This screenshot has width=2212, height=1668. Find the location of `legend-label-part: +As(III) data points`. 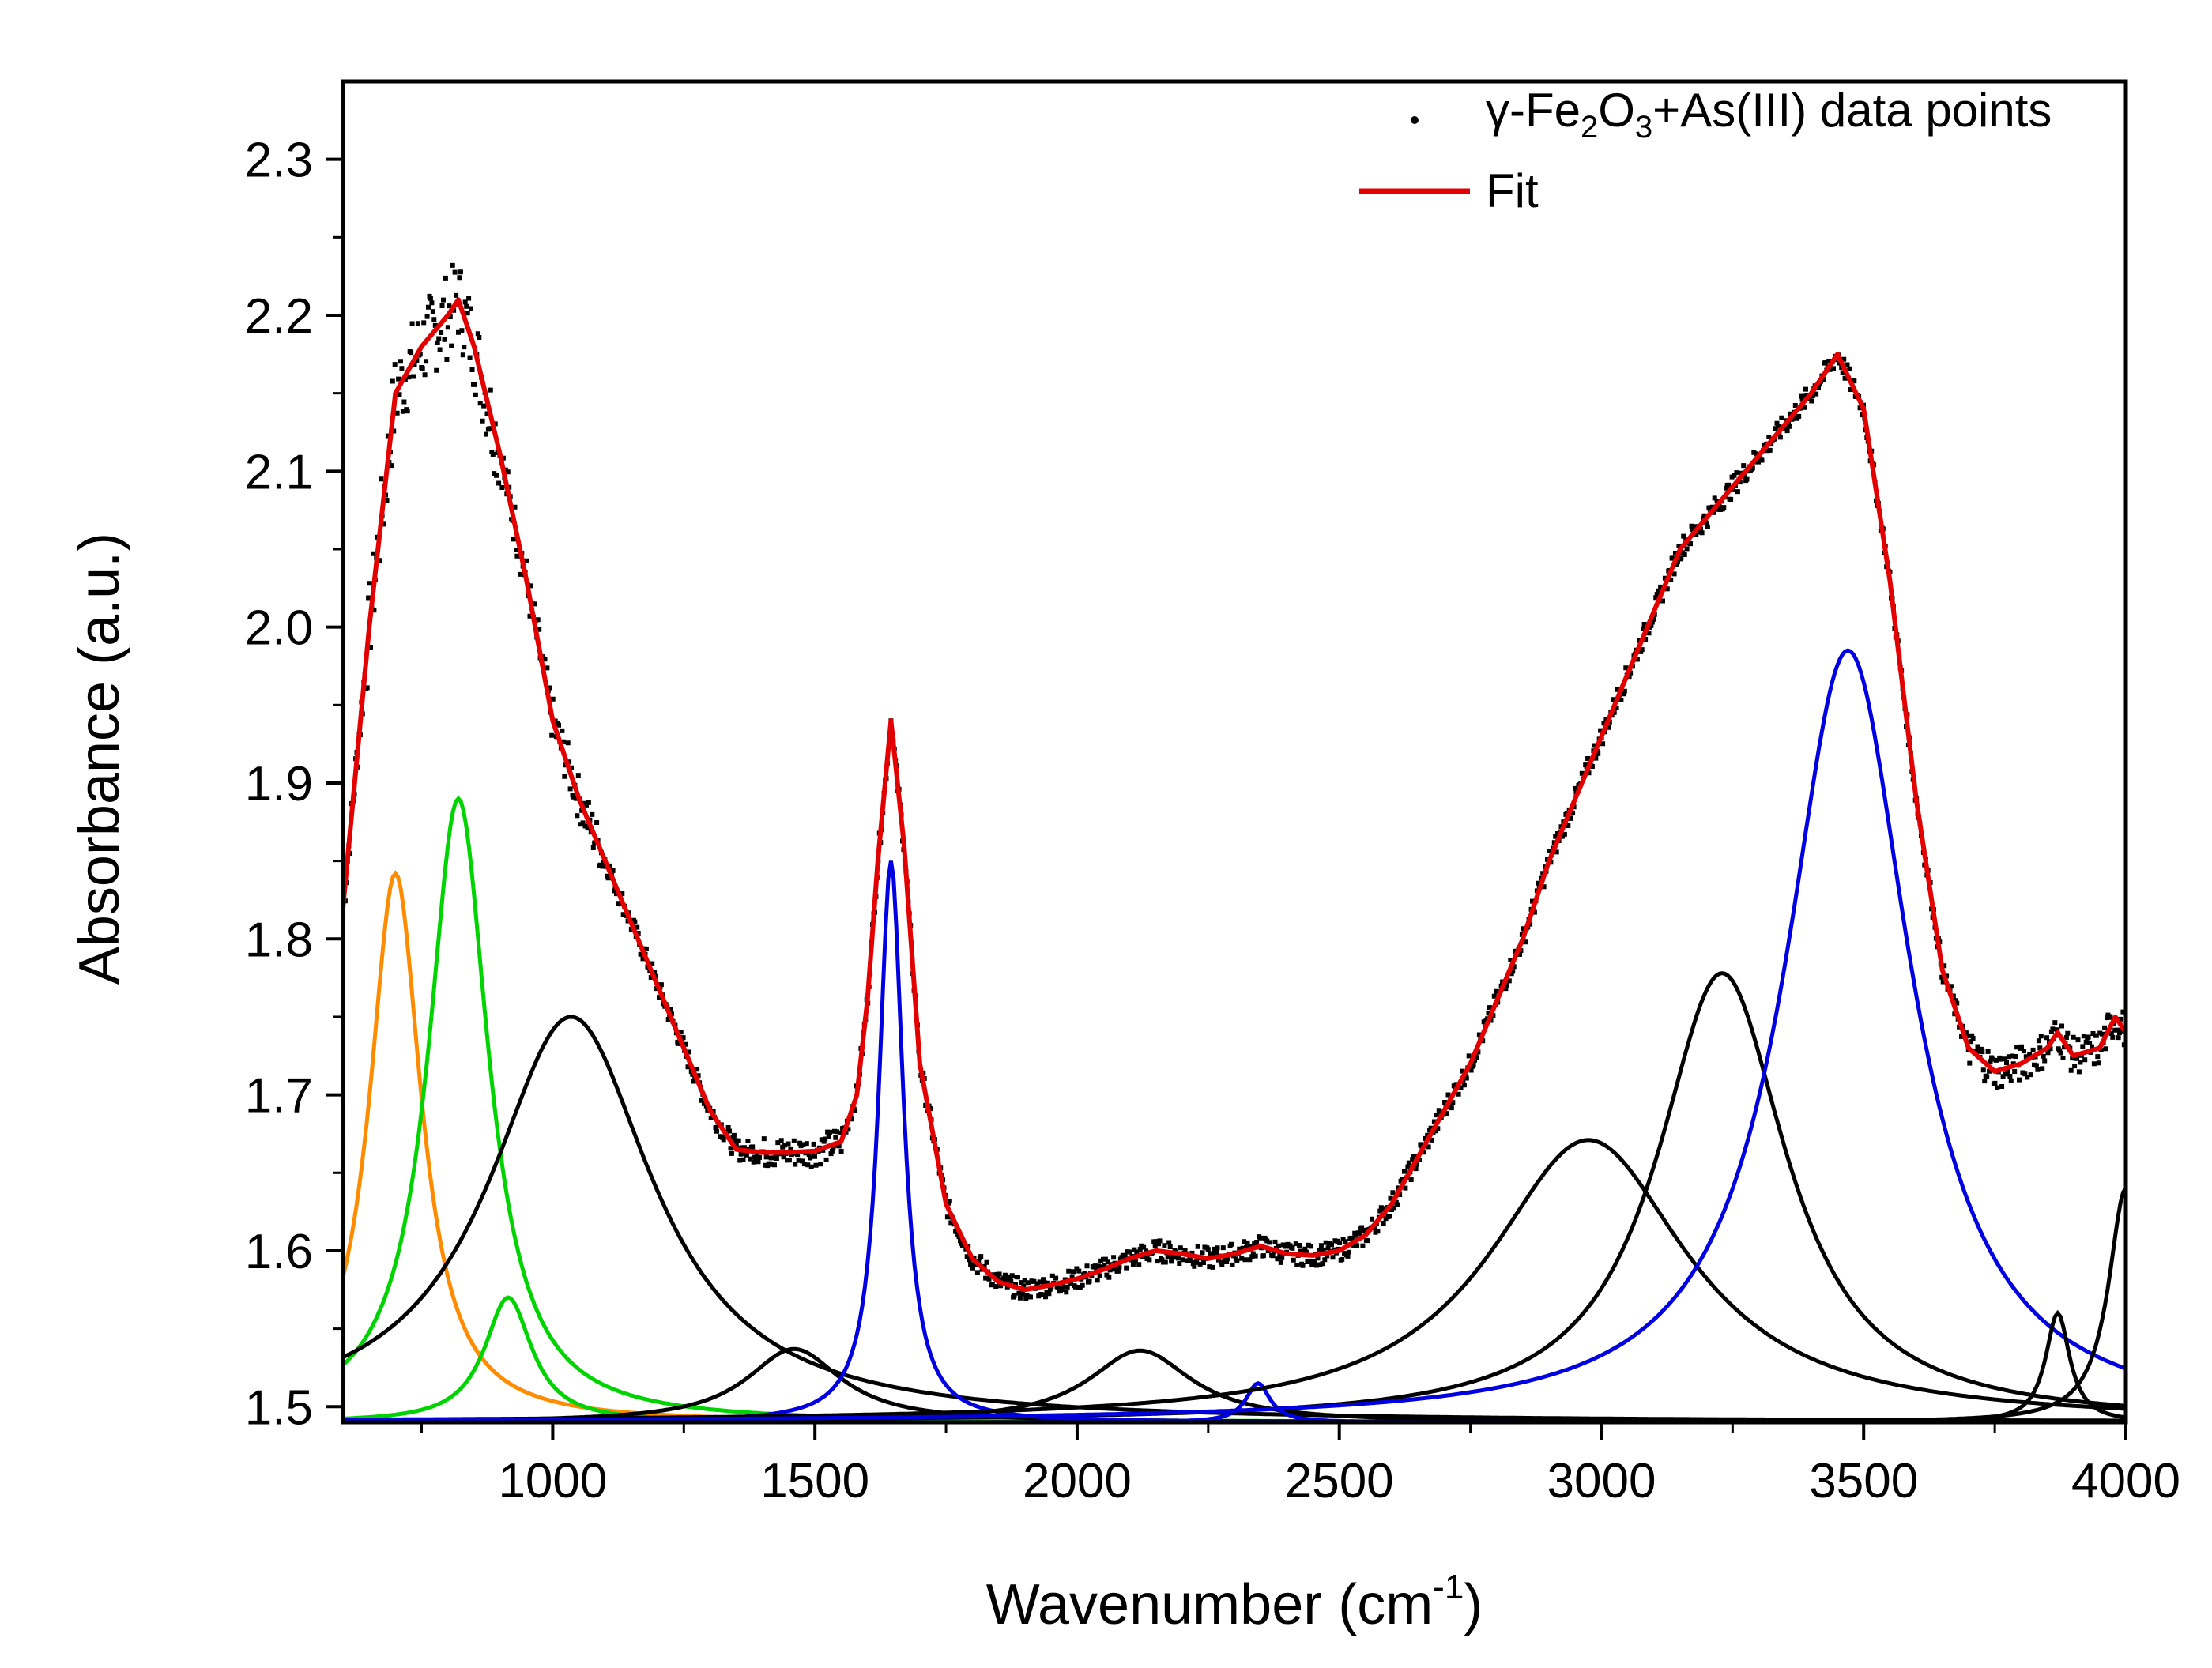

legend-label-part: +As(III) data points is located at coordinates (1852, 110).